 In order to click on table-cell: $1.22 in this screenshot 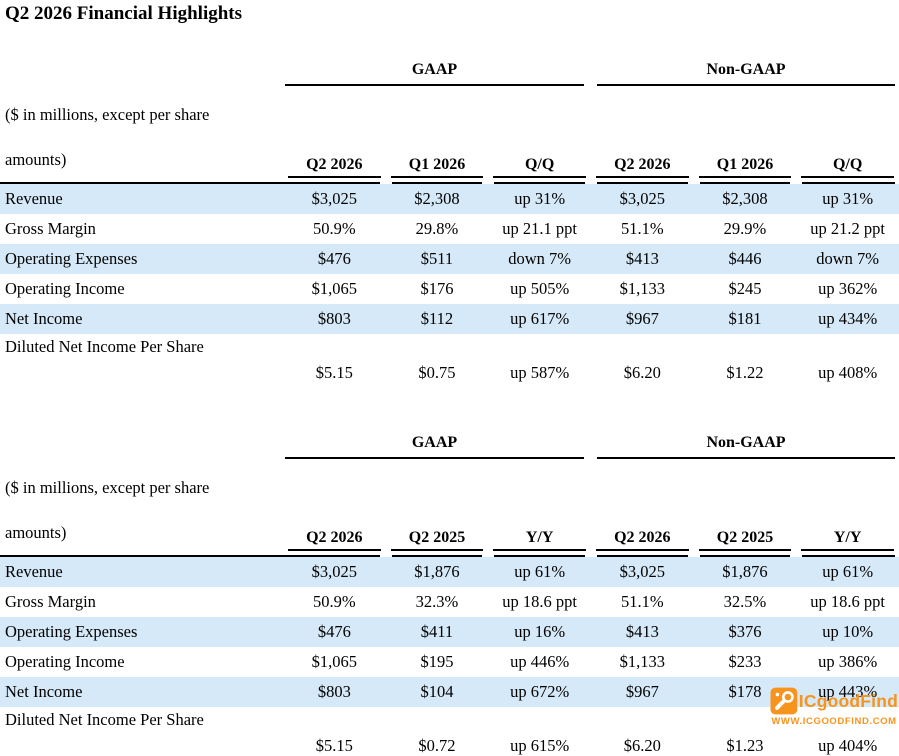, I will do `click(745, 372)`.